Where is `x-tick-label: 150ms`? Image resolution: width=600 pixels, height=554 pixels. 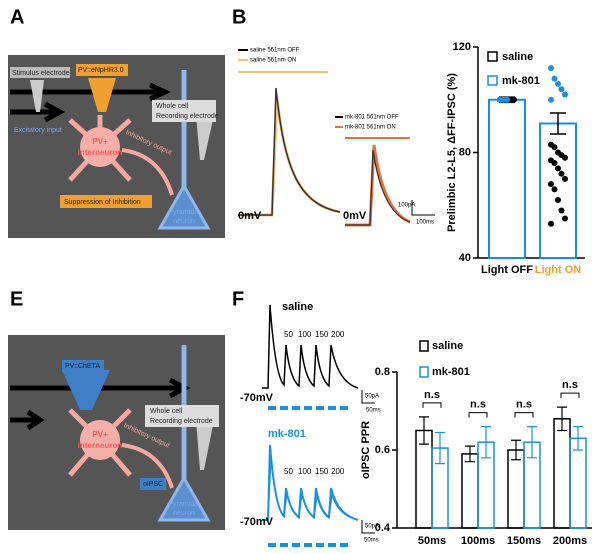
x-tick-label: 150ms is located at coordinates (524, 541).